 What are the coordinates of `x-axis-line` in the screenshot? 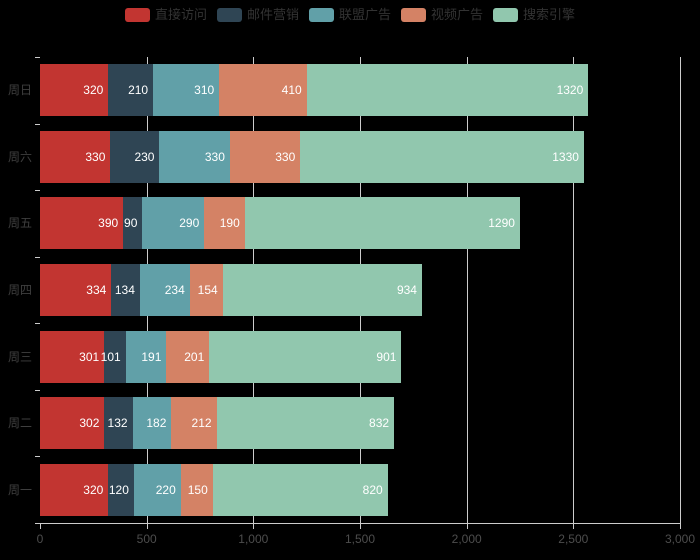 It's located at (360, 523).